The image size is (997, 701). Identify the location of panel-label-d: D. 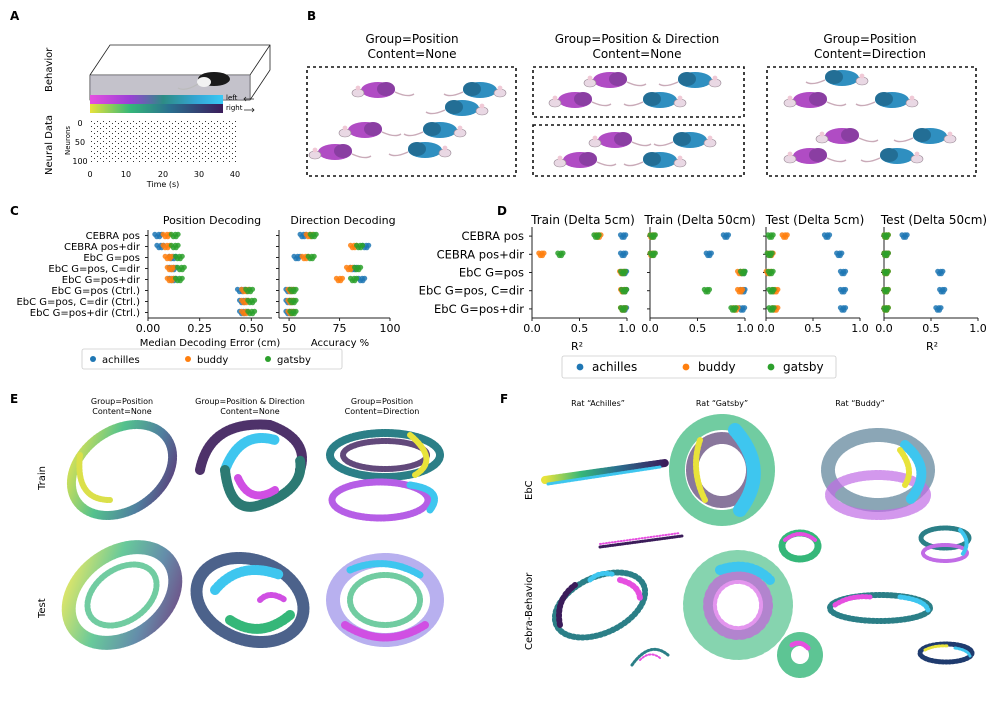
(502, 211).